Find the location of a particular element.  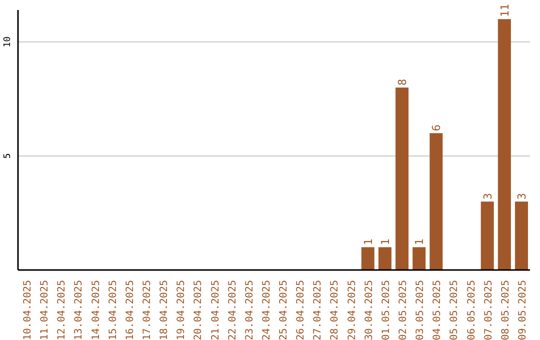

x-tick-label: 26.04.2025 is located at coordinates (301, 310).